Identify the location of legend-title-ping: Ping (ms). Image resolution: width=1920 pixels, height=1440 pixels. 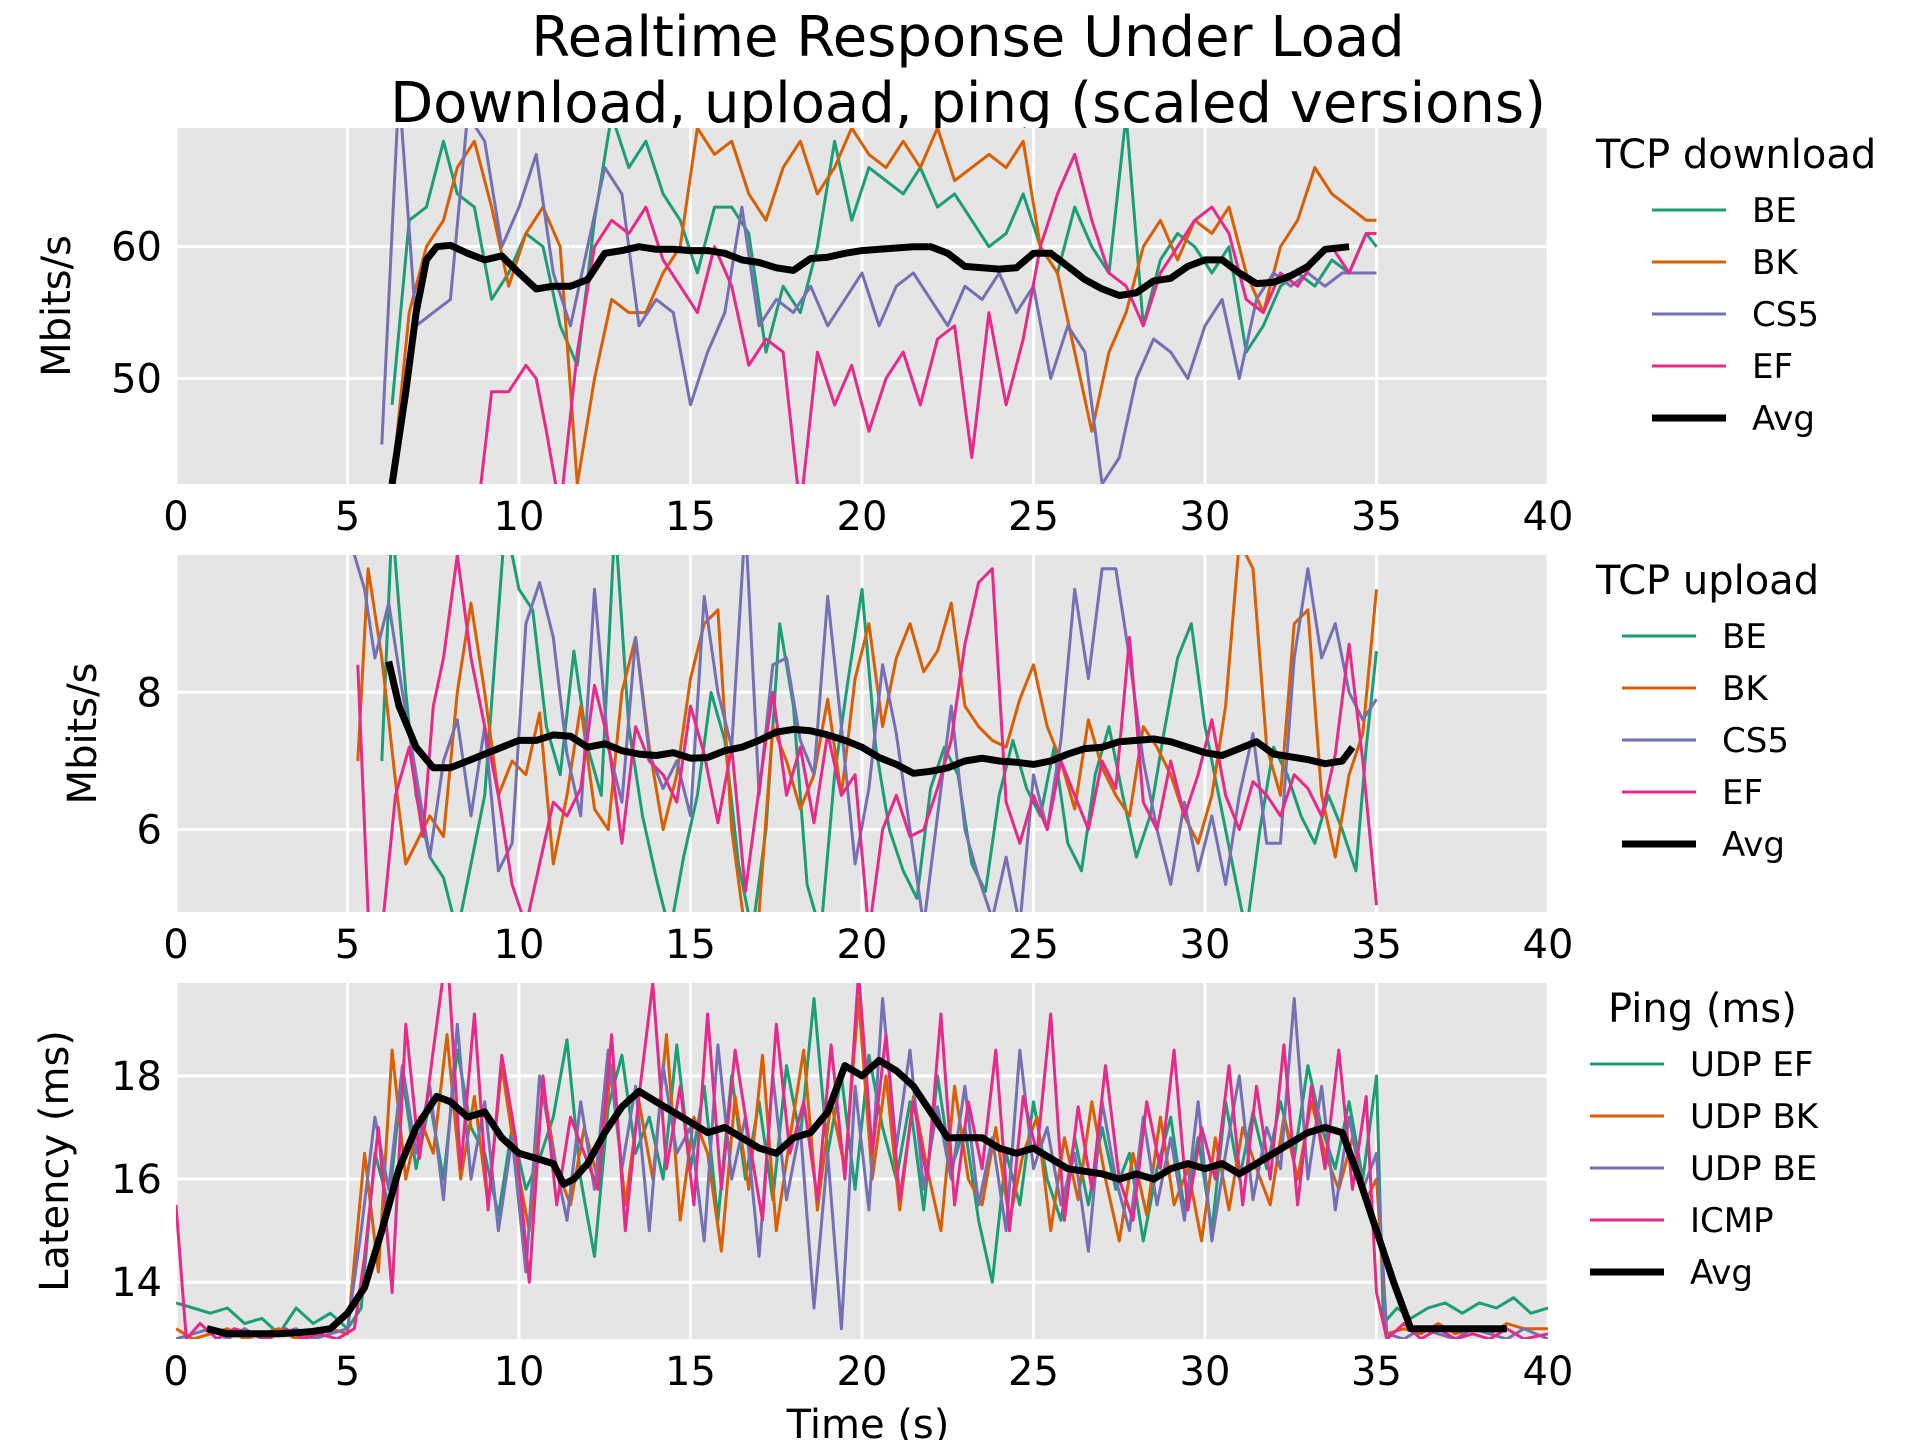
(1702, 1009).